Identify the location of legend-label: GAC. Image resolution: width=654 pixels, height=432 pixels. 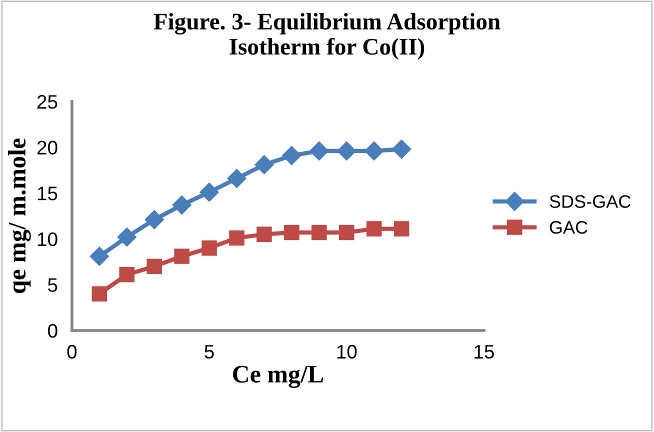
(569, 227).